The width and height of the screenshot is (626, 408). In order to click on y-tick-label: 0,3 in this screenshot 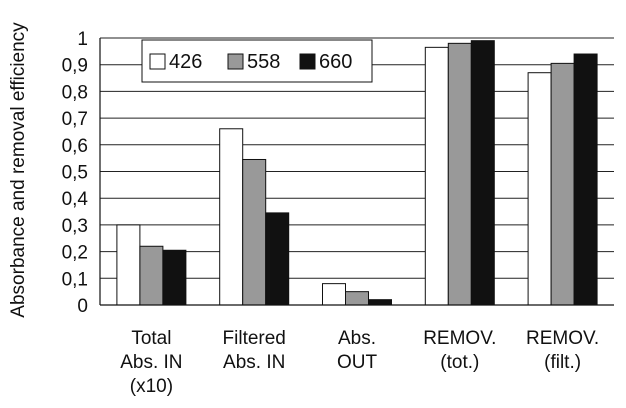, I will do `click(75, 226)`.